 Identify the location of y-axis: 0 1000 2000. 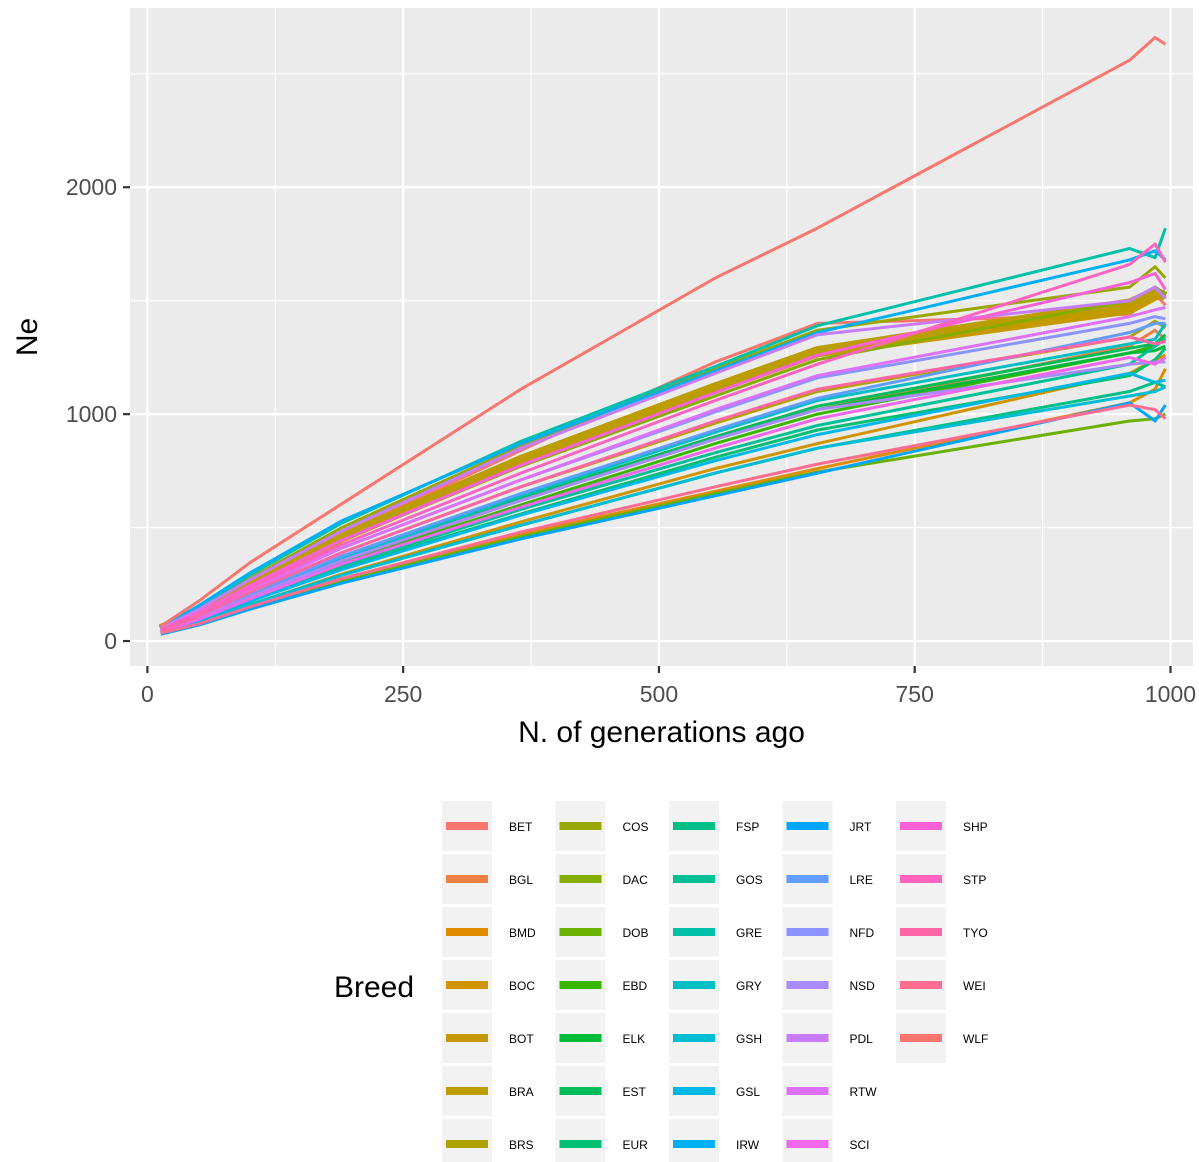
(98, 414).